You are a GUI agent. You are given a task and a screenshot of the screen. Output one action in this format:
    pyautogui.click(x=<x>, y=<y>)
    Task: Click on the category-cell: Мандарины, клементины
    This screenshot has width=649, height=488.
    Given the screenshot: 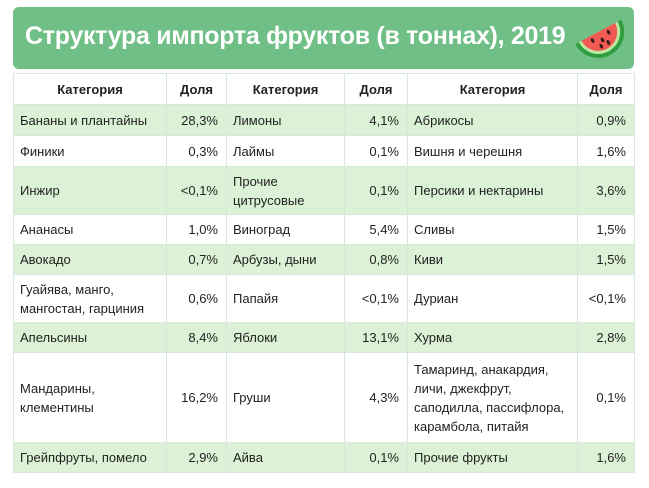 What is the action you would take?
    pyautogui.click(x=90, y=397)
    